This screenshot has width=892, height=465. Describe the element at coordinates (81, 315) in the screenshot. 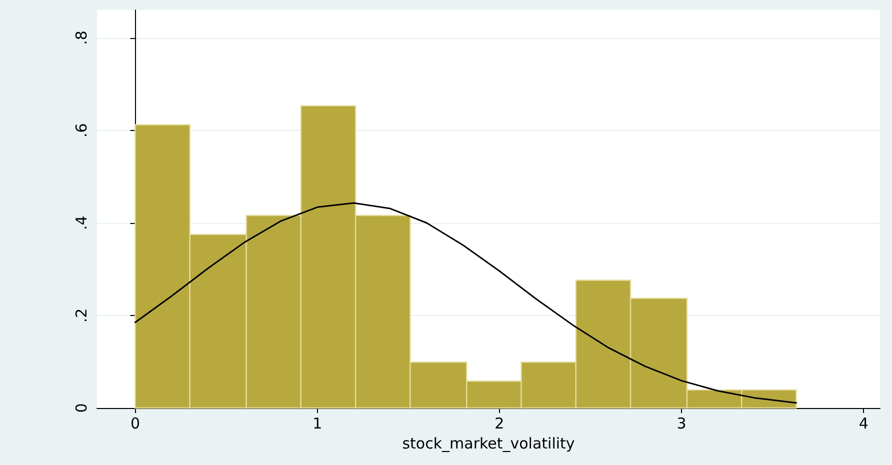

I see `y-tick-label: .2` at that location.